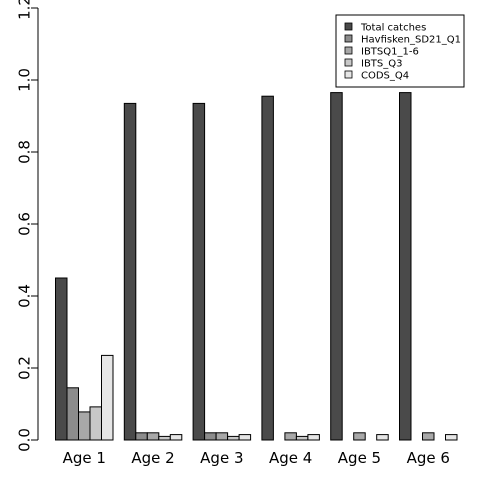 Image resolution: width=480 pixels, height=480 pixels. Describe the element at coordinates (24, 368) in the screenshot. I see `y-tick-label: 0.2` at that location.